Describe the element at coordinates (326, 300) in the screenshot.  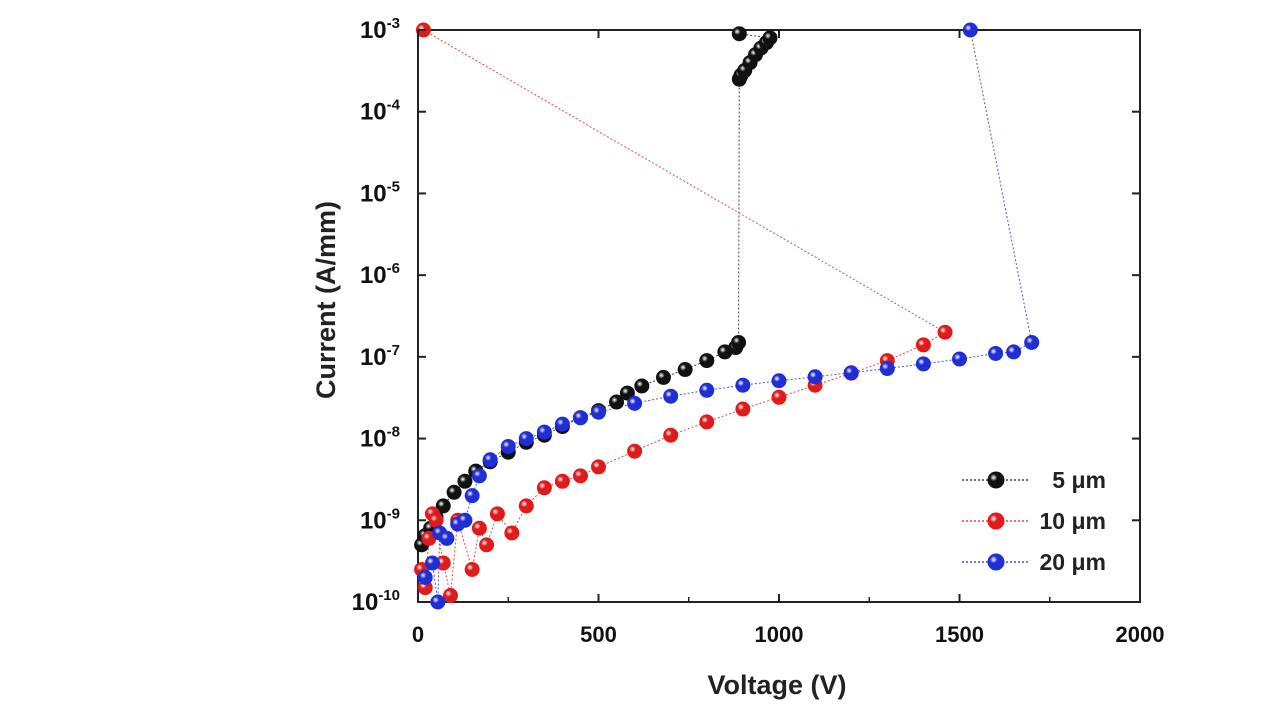
I see `y-axis-title: Current (A/mm)` at that location.